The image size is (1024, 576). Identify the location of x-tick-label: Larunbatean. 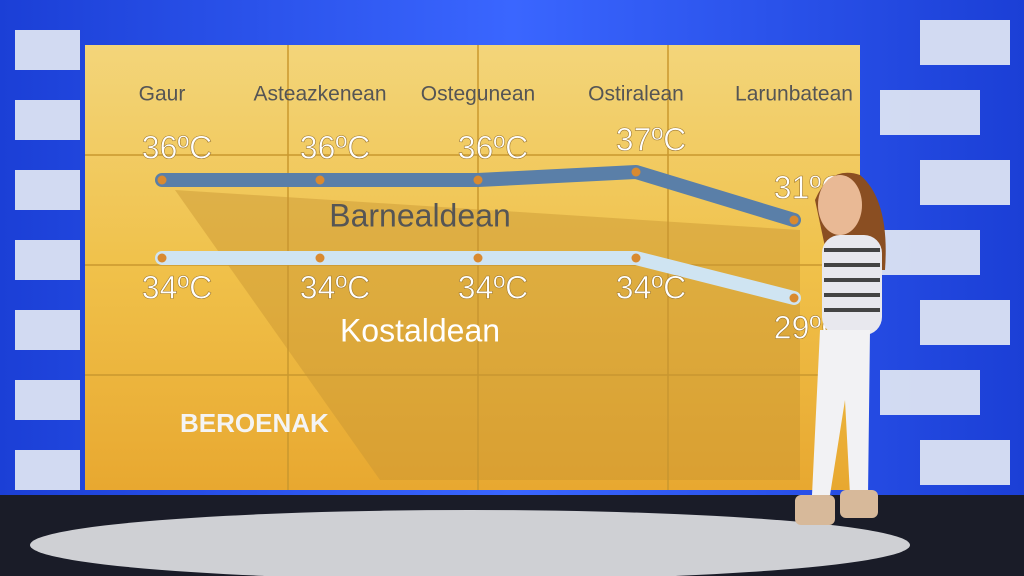
(794, 94).